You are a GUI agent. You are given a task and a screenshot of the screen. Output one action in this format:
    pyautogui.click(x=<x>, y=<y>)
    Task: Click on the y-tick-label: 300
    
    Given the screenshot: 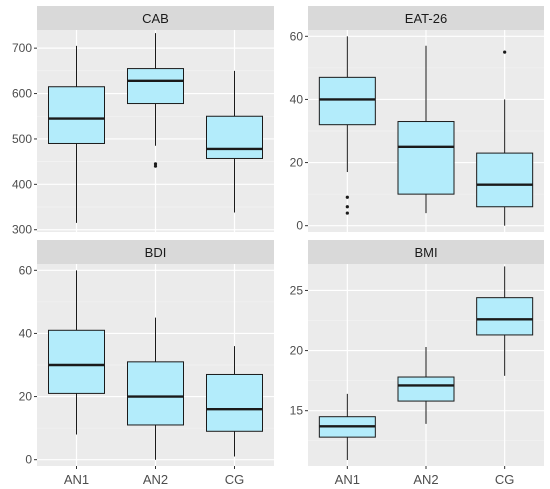 What is the action you would take?
    pyautogui.click(x=22, y=230)
    